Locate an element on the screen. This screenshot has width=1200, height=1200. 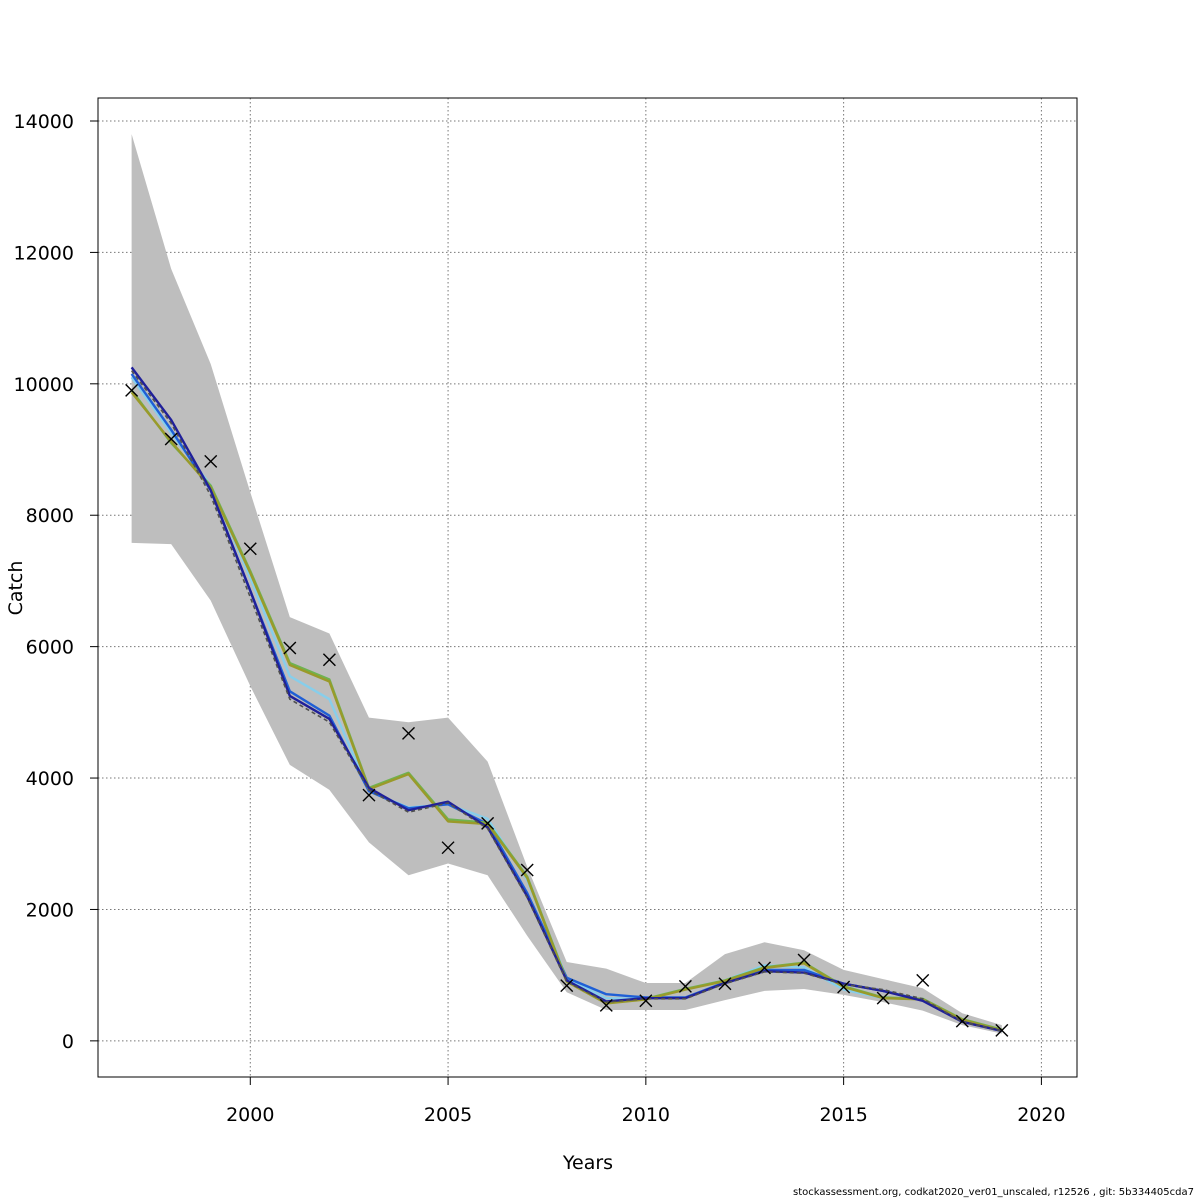
y-tick-label: 14000 is located at coordinates (44, 122).